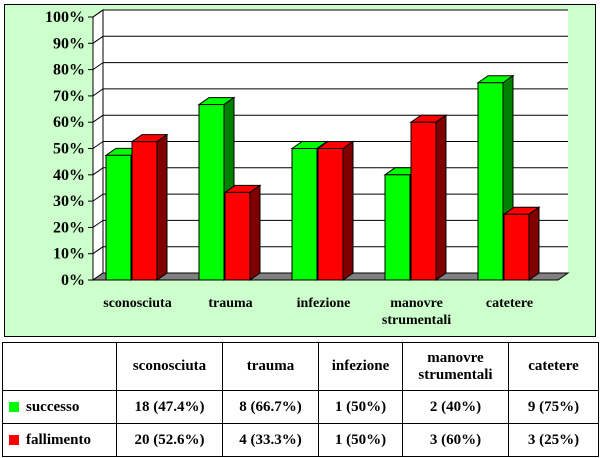 This screenshot has height=458, width=600. I want to click on y-tick-label: 10%, so click(69, 254).